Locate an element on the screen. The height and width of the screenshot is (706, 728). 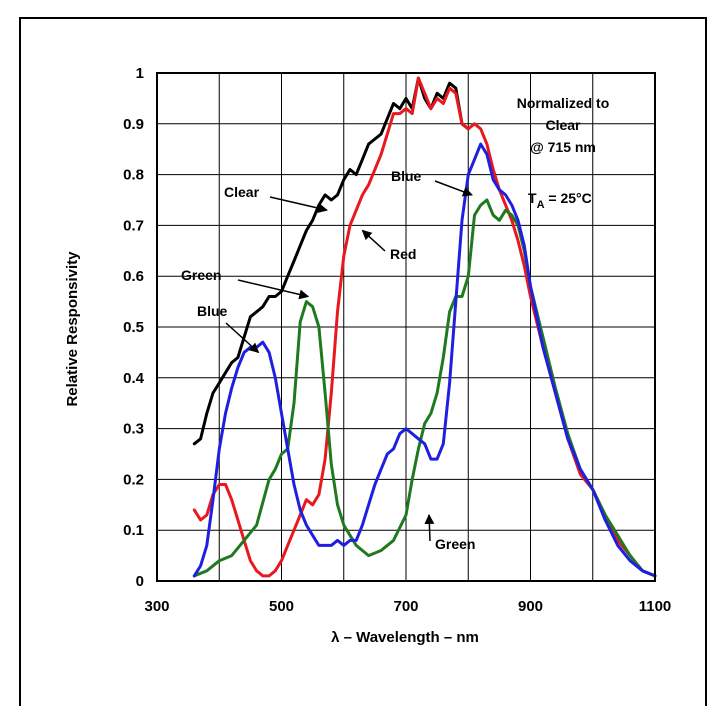
normalization-note: Normalized to Clear @ 715 nm TA = 25°C is located at coordinates (563, 153).